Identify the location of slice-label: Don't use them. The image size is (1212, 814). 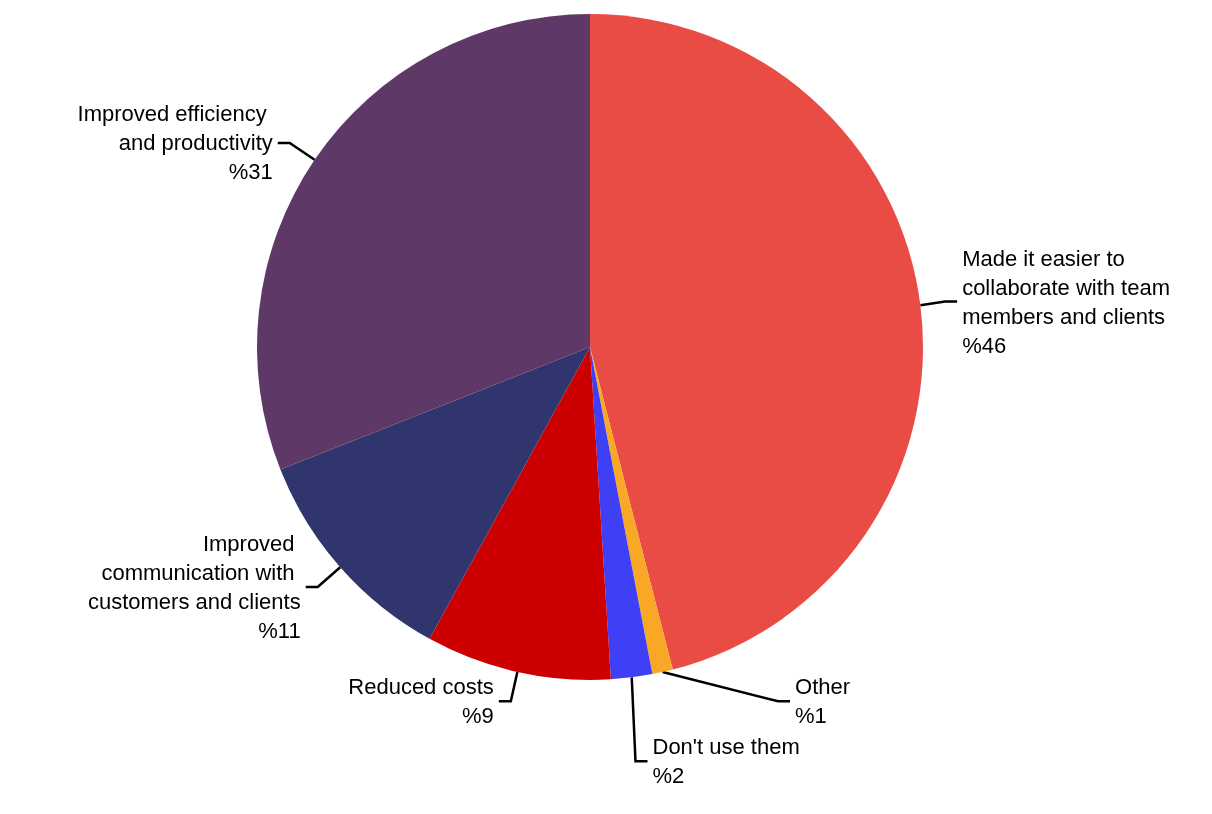
(726, 747).